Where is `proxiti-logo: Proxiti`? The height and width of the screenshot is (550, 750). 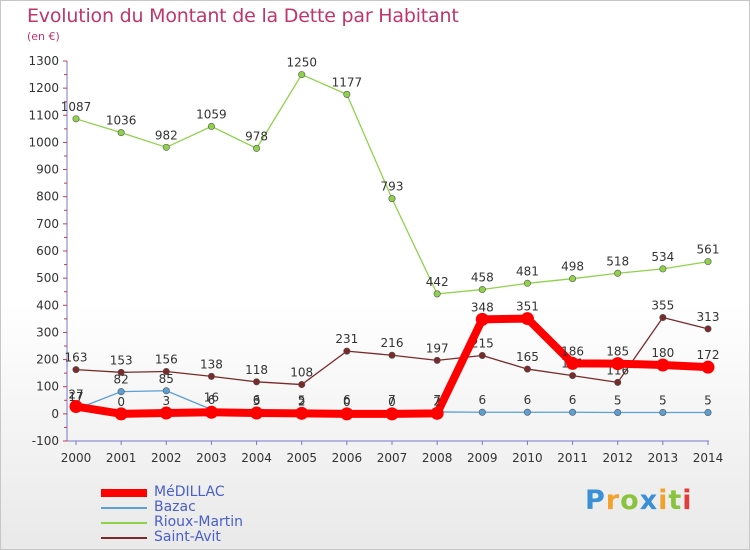
proxiti-logo: Proxiti is located at coordinates (639, 500).